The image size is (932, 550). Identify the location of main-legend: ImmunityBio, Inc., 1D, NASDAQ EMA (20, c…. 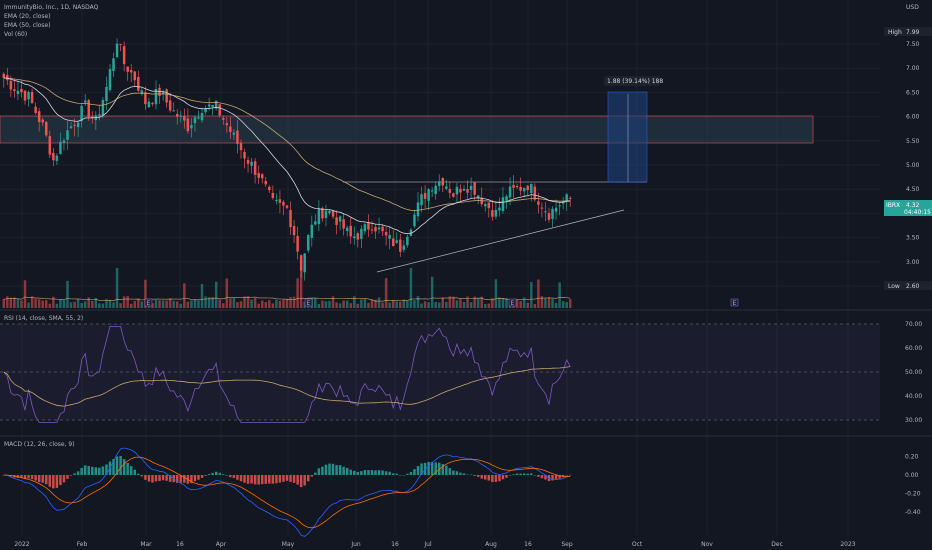
(51, 21).